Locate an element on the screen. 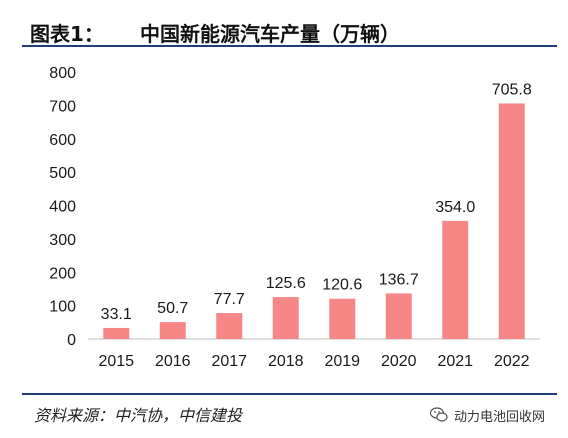 This screenshot has height=438, width=568. x-tick-label: 2016 is located at coordinates (173, 361).